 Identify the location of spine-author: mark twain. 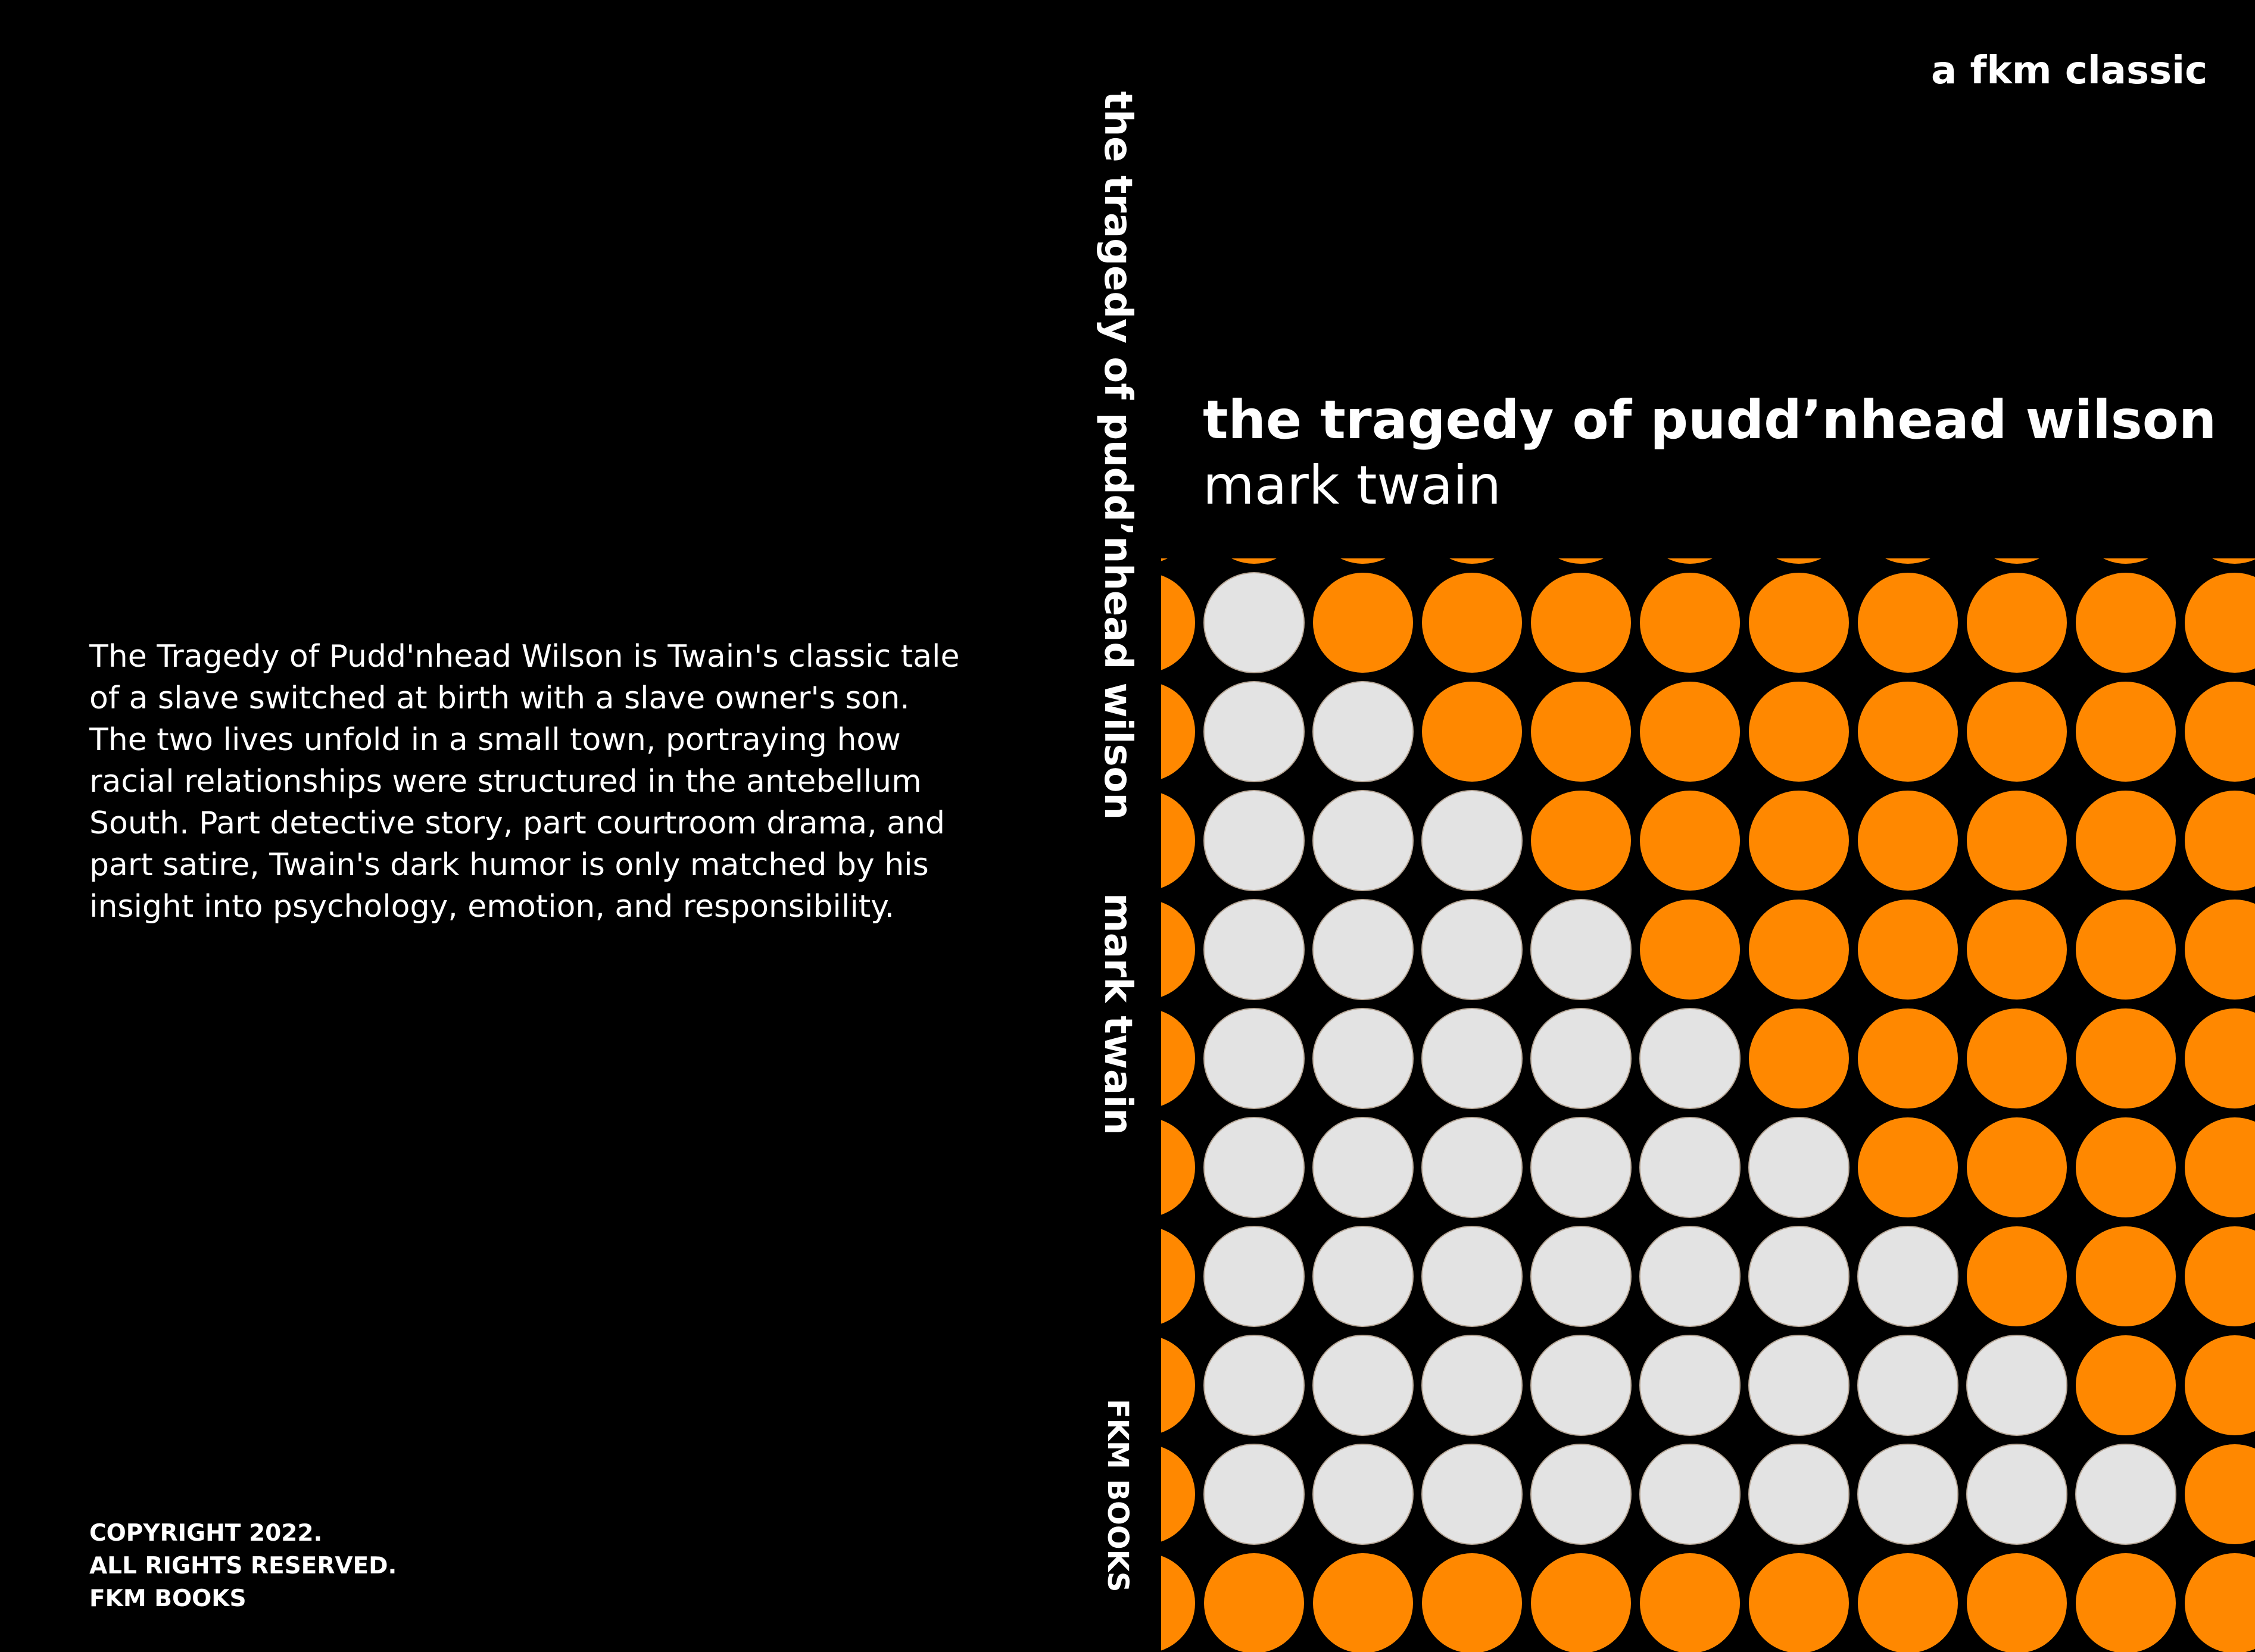
(1118, 1014).